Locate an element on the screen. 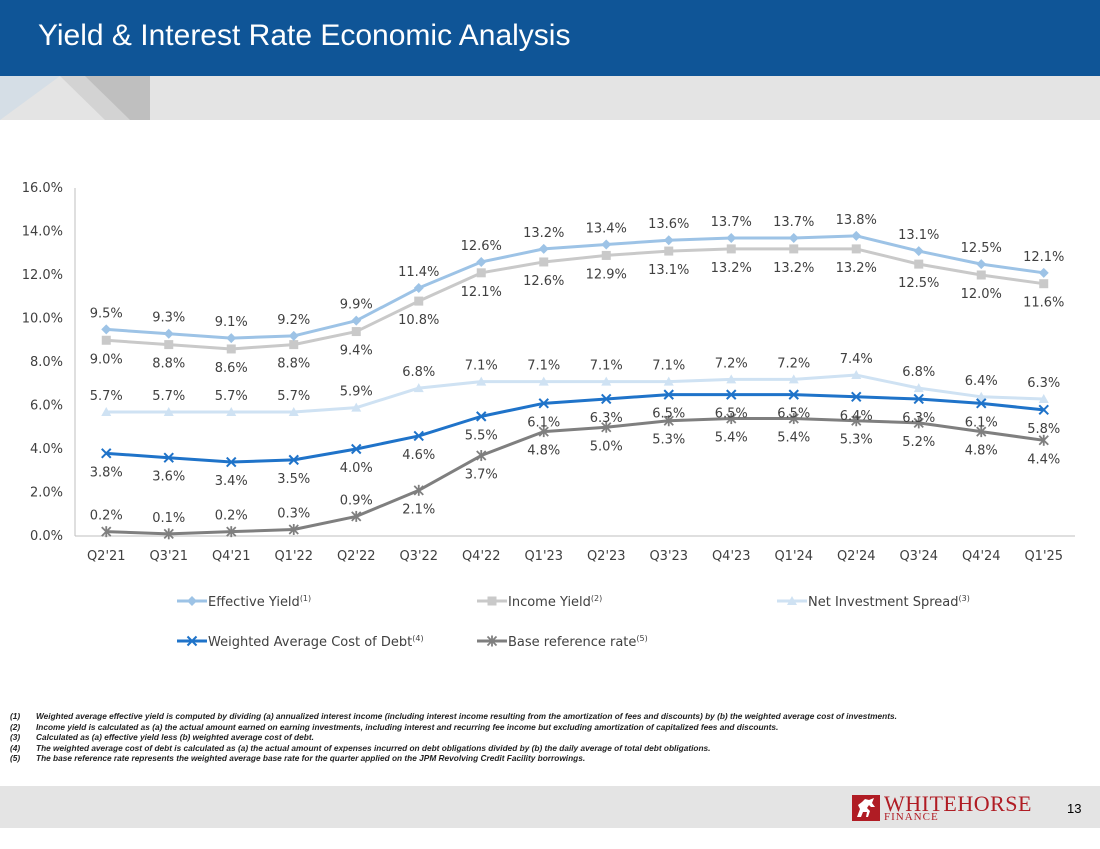 The width and height of the screenshot is (1100, 849). data-label: 4.4% is located at coordinates (1043, 459).